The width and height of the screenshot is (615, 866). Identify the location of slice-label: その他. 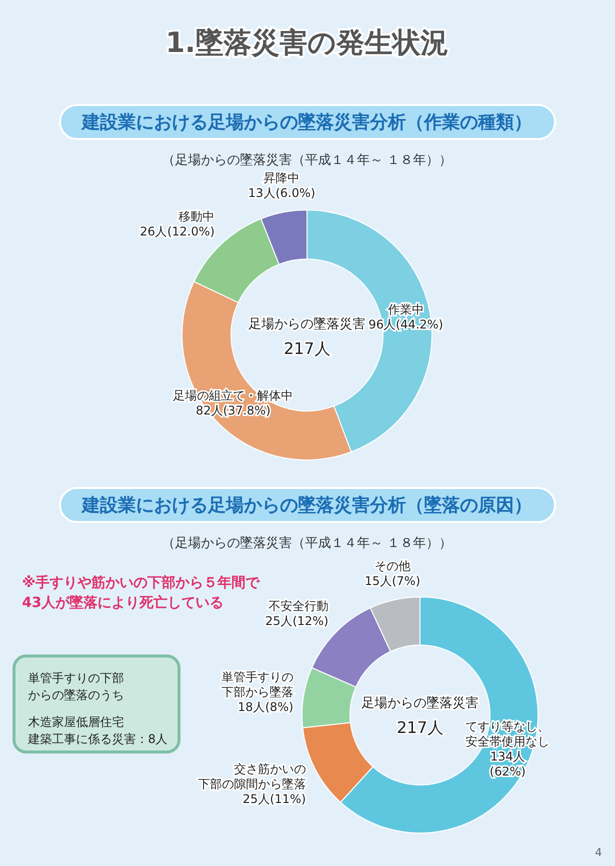
(392, 565).